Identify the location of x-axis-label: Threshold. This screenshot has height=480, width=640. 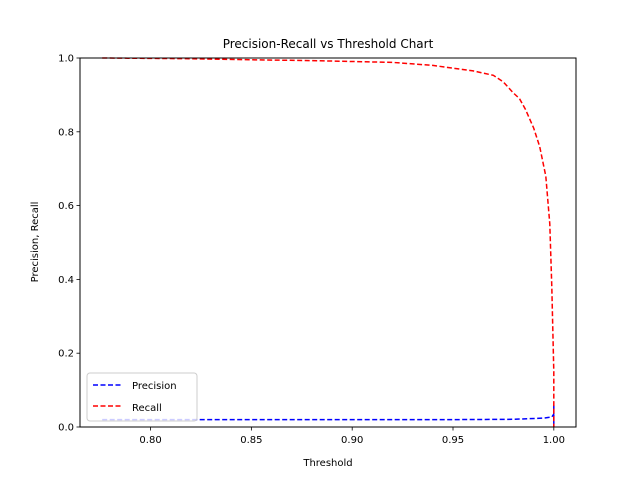
(327, 463).